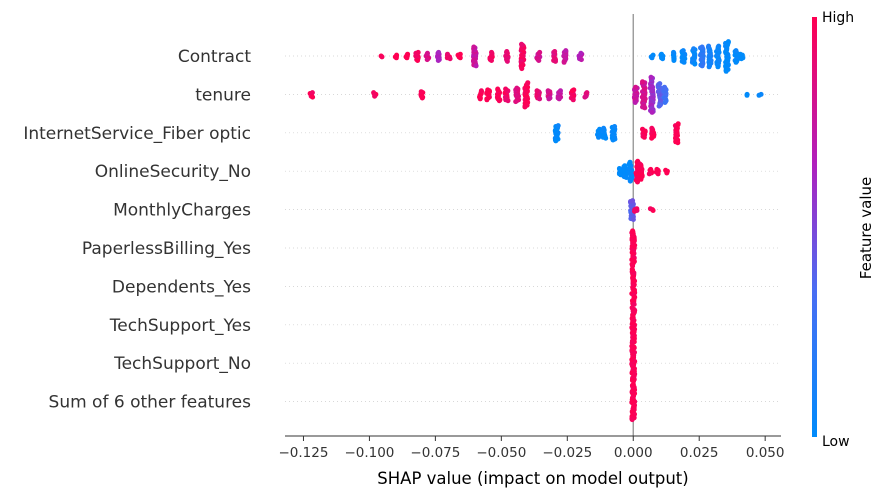 This screenshot has width=884, height=497. Describe the element at coordinates (836, 442) in the screenshot. I see `colorbar-low-label: Low` at that location.